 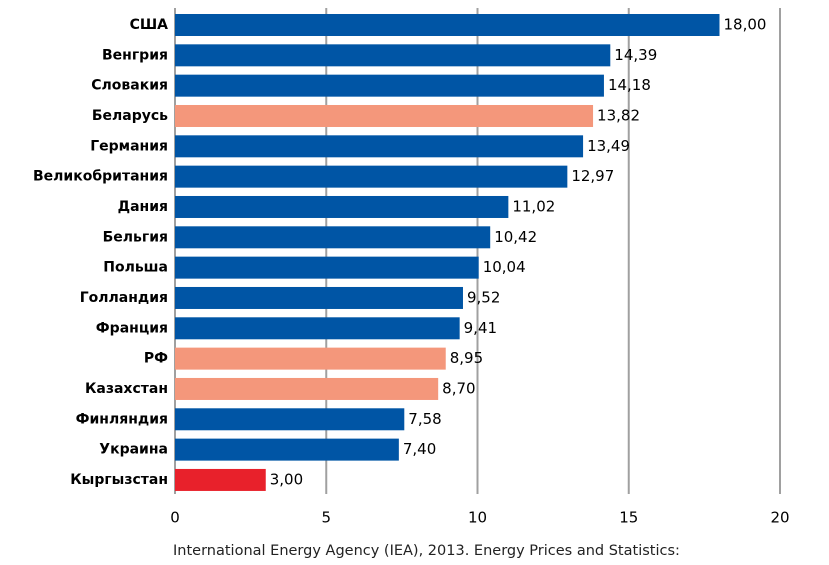 I want to click on y-tick-label: Беларусь, so click(x=130, y=116).